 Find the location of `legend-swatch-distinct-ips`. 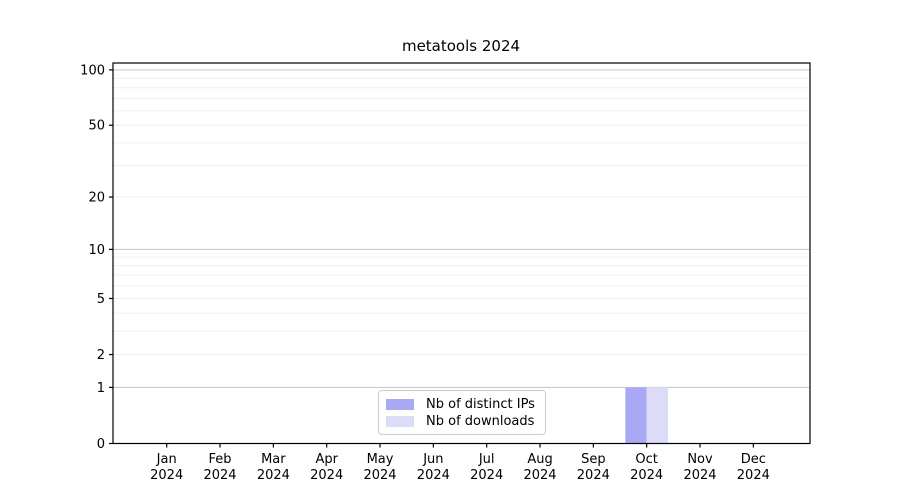

legend-swatch-distinct-ips is located at coordinates (400, 404).